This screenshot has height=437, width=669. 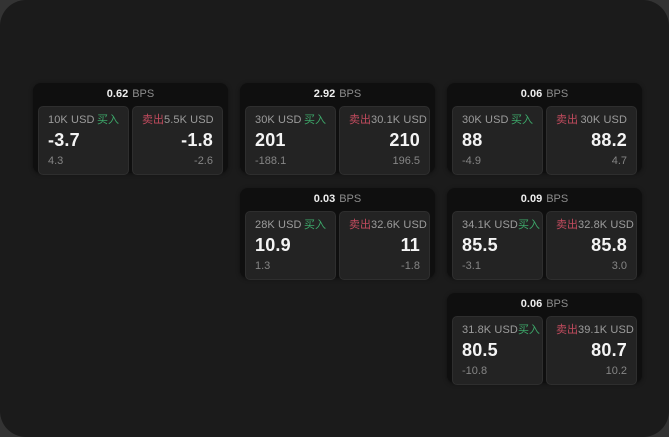 I want to click on sell-change: -1.8, so click(x=410, y=266).